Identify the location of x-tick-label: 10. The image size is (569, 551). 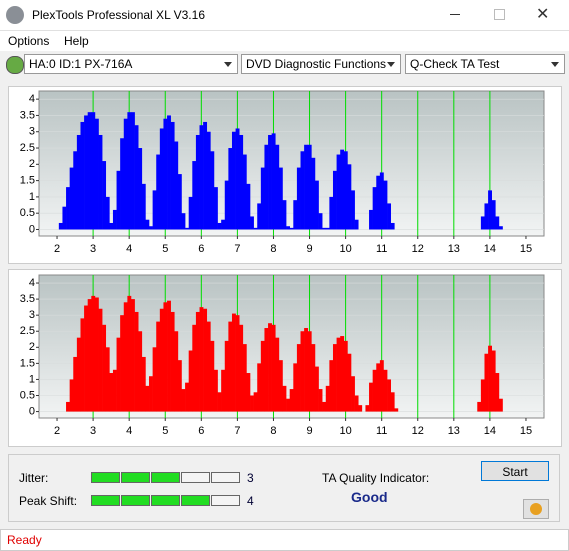
(345, 249).